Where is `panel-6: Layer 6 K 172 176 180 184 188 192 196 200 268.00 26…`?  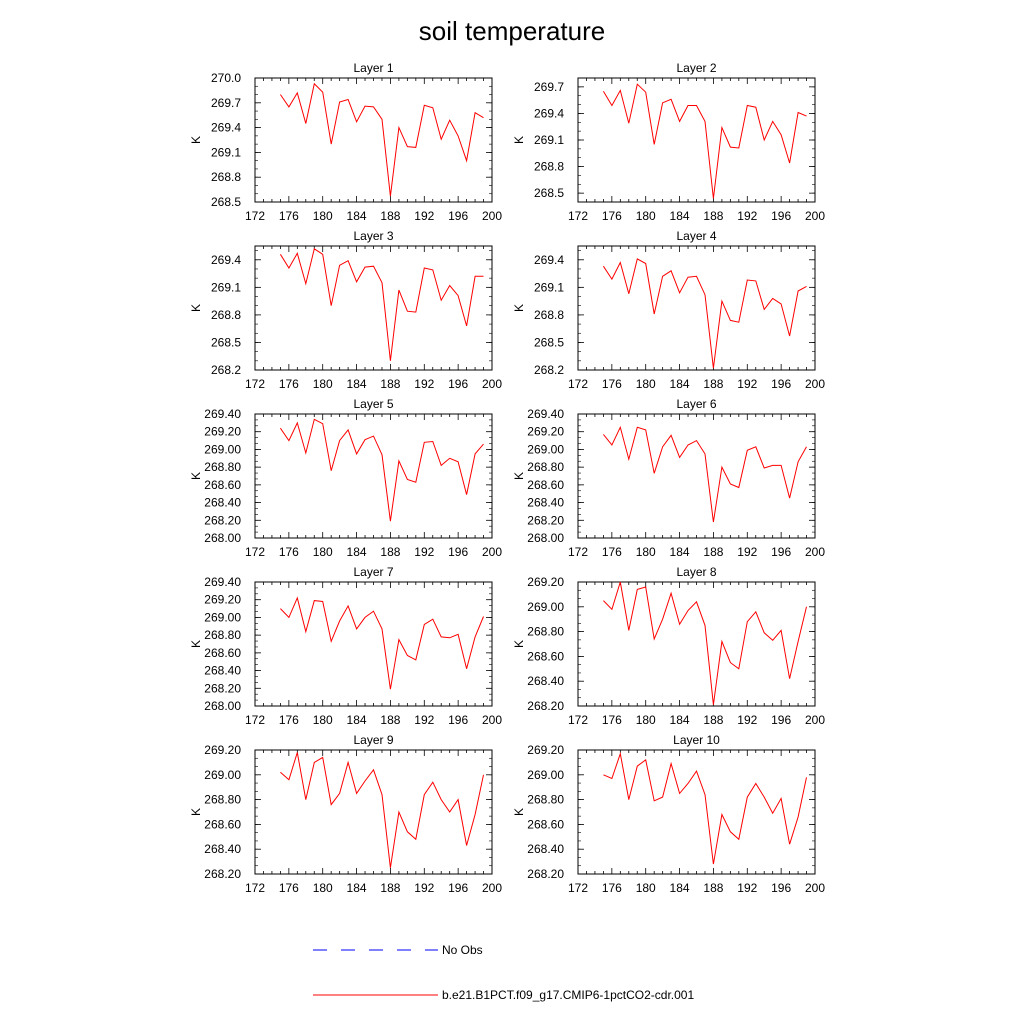 panel-6: Layer 6 K 172 176 180 184 188 192 196 200 268.00 26… is located at coordinates (668, 478).